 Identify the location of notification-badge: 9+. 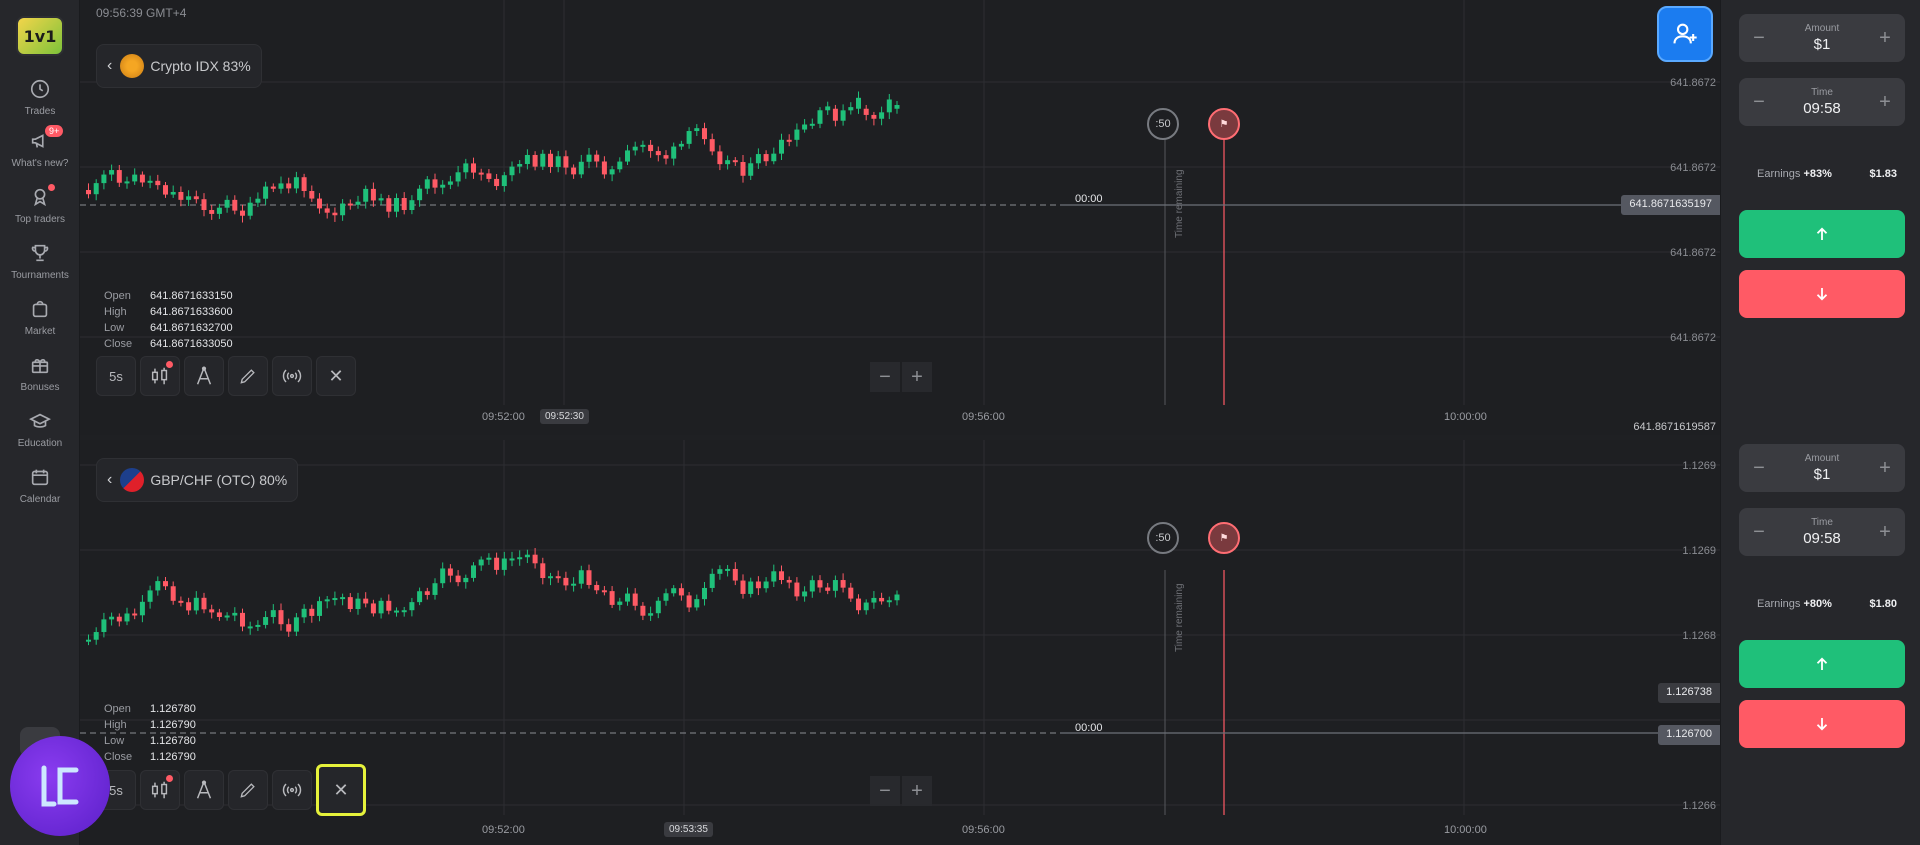
(54, 131).